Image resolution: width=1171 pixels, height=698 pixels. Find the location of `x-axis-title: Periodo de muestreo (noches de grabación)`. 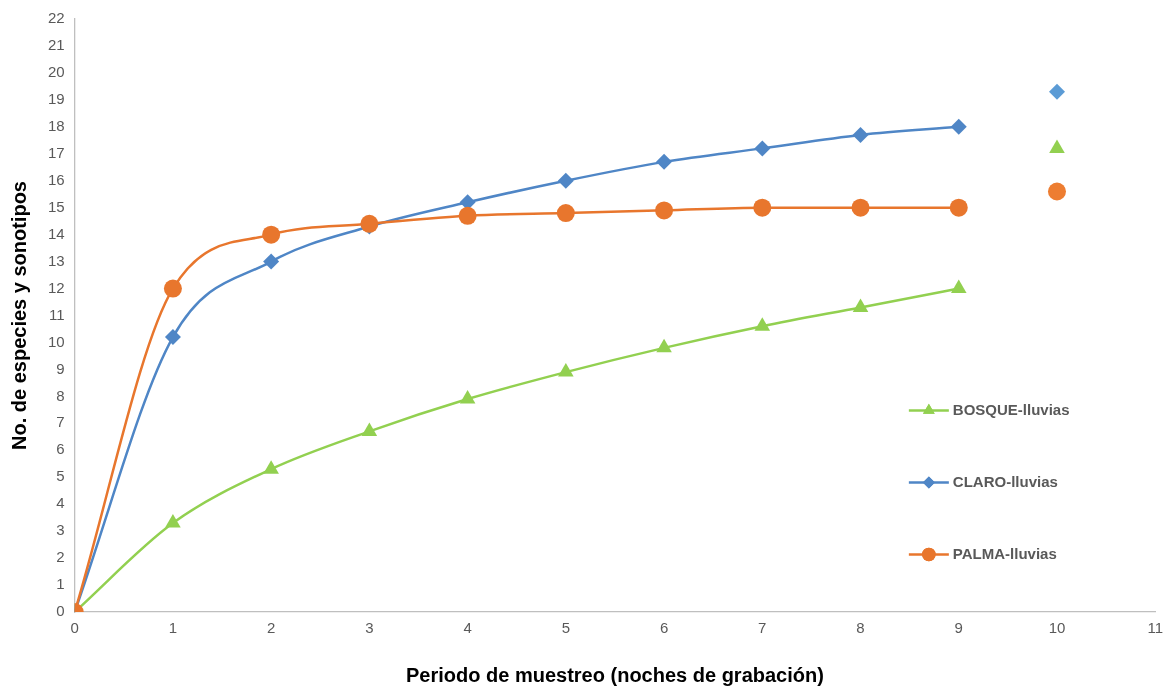

x-axis-title: Periodo de muestreo (noches de grabación) is located at coordinates (615, 674).